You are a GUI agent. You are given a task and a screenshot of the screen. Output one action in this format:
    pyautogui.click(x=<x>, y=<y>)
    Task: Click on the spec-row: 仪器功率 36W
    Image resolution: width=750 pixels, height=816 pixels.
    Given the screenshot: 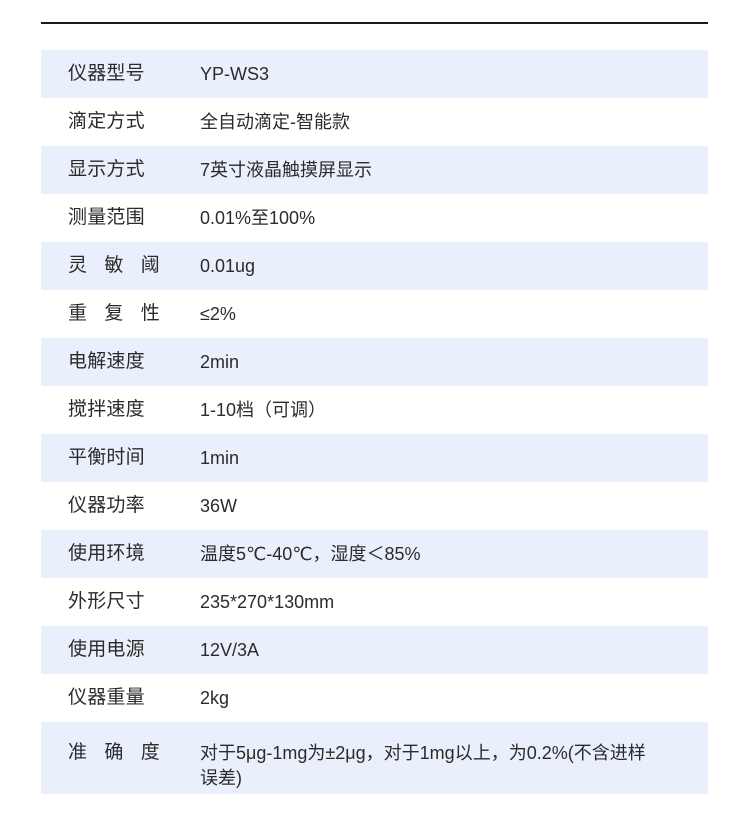 What is the action you would take?
    pyautogui.click(x=374, y=506)
    